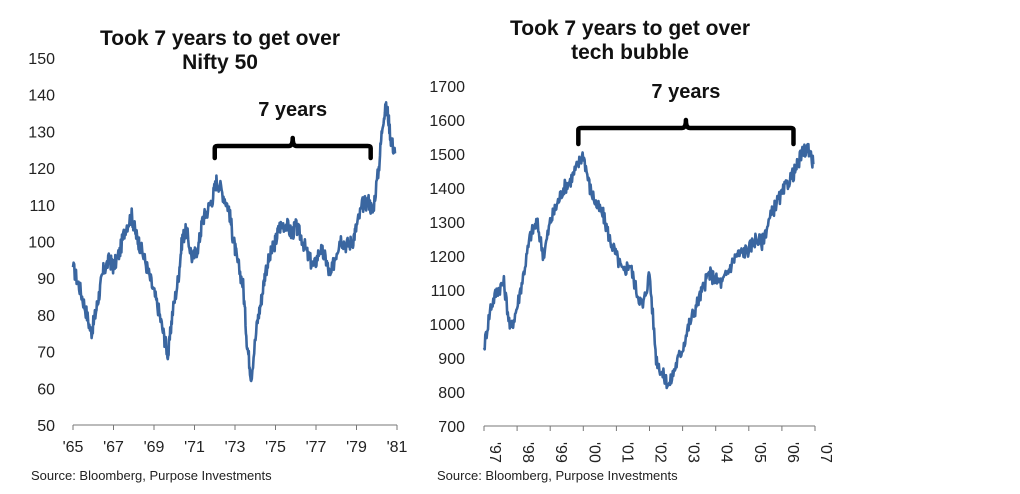  Describe the element at coordinates (397, 447) in the screenshot. I see `x-tick-label: '81` at that location.